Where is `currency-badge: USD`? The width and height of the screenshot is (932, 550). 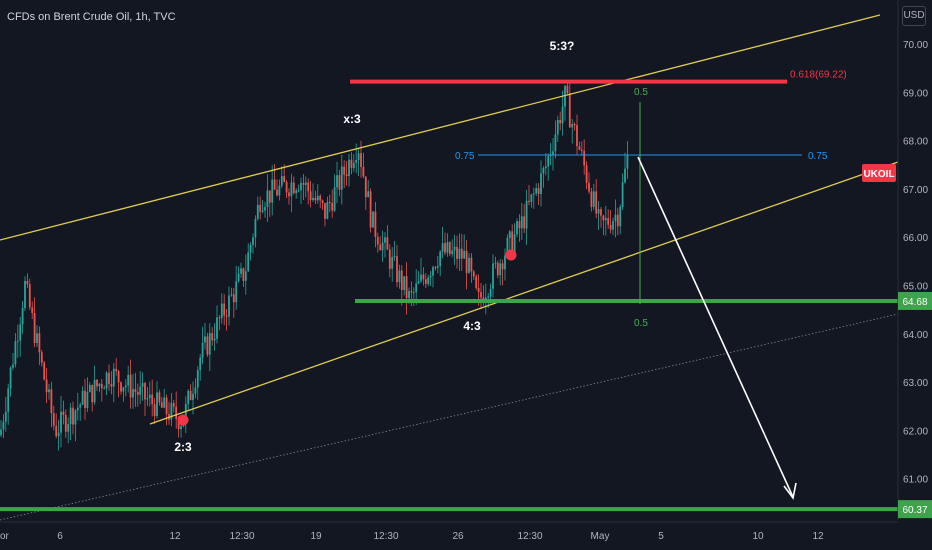
currency-badge: USD is located at coordinates (914, 16).